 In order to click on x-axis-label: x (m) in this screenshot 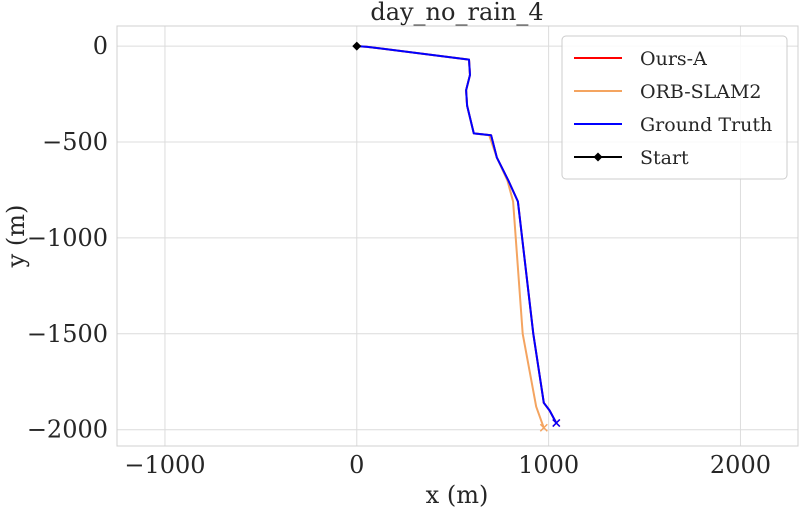, I will do `click(457, 495)`.